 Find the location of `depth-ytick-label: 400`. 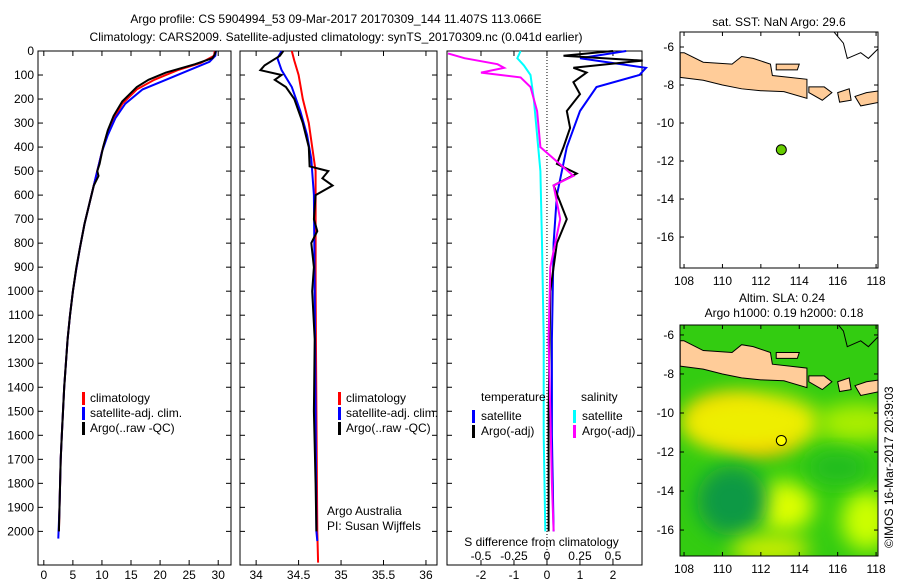

depth-ytick-label: 400 is located at coordinates (24, 147).